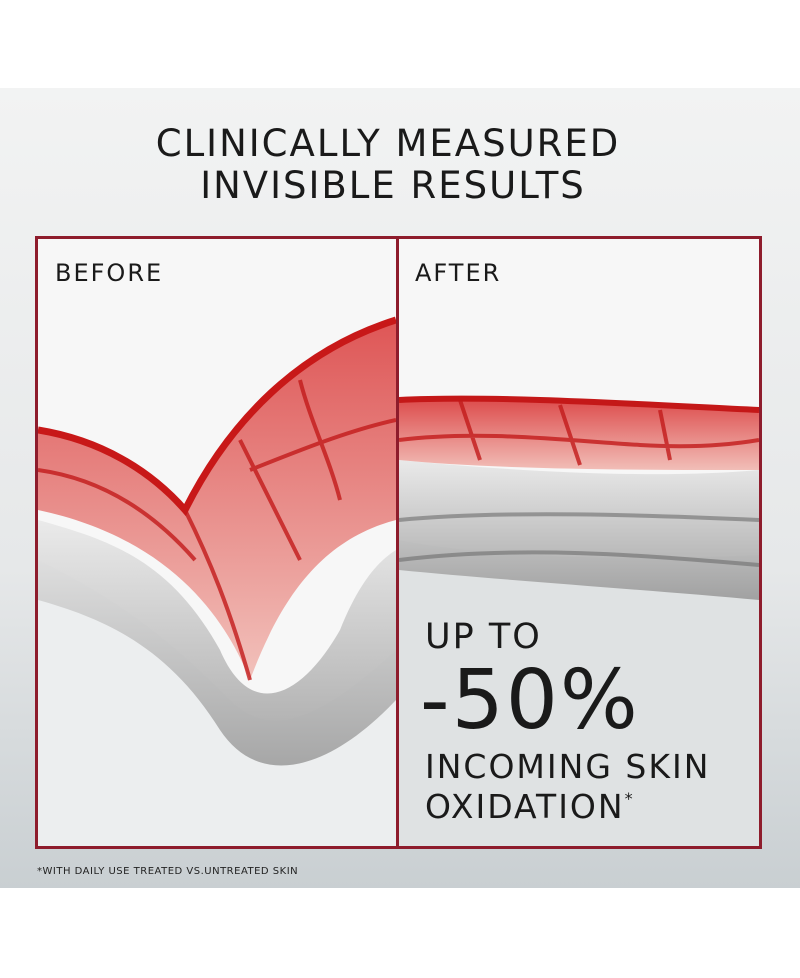 Image resolution: width=800 pixels, height=978 pixels. What do you see at coordinates (458, 273) in the screenshot?
I see `panel-label: AFTER` at bounding box center [458, 273].